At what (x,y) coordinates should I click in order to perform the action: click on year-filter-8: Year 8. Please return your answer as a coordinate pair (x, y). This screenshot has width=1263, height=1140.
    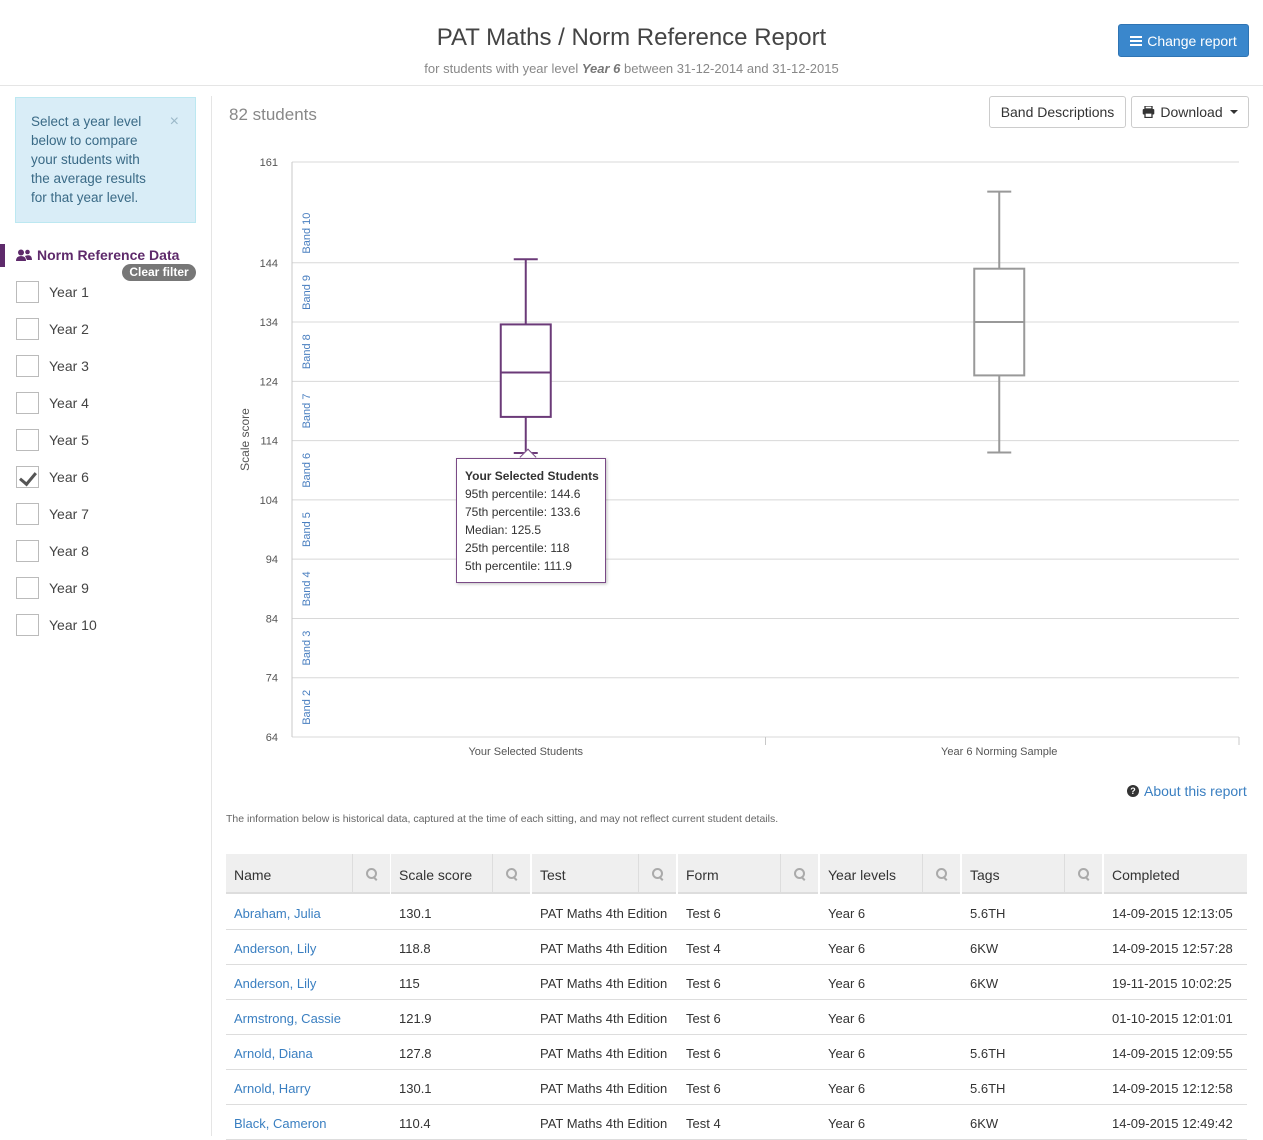
    Looking at the image, I should click on (52, 551).